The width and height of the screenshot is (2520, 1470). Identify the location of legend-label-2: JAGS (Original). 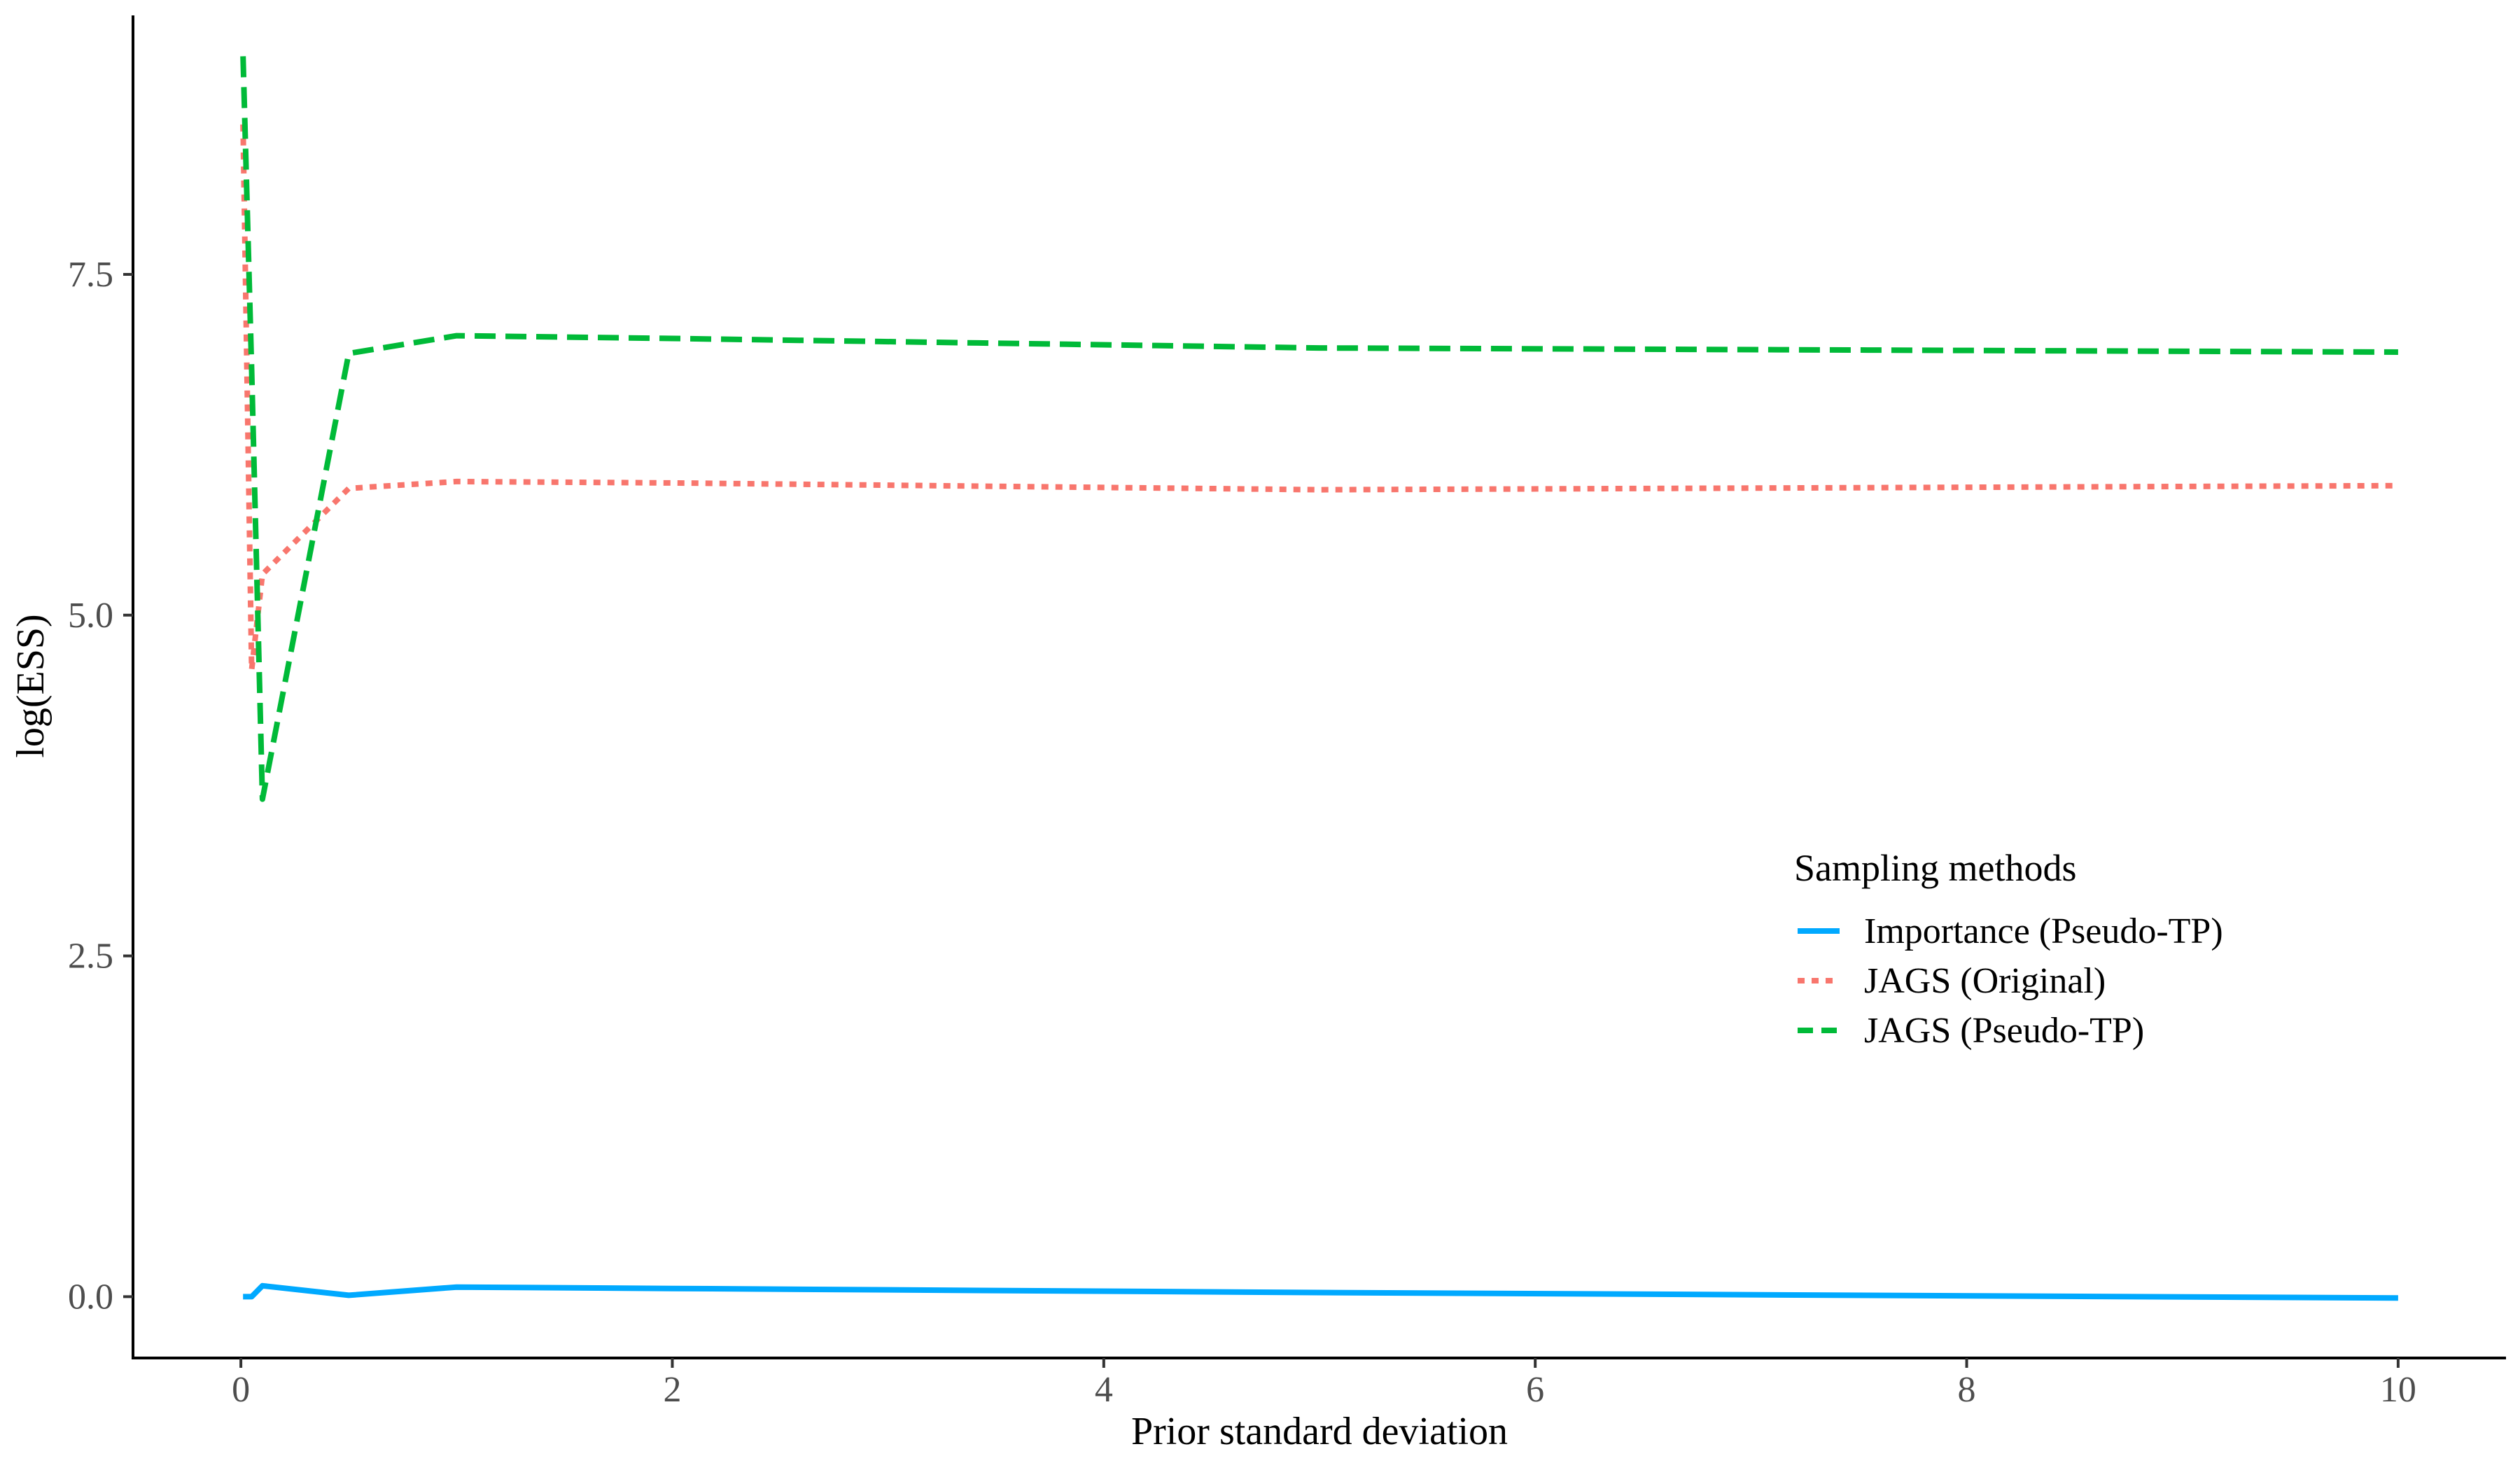
(1985, 981).